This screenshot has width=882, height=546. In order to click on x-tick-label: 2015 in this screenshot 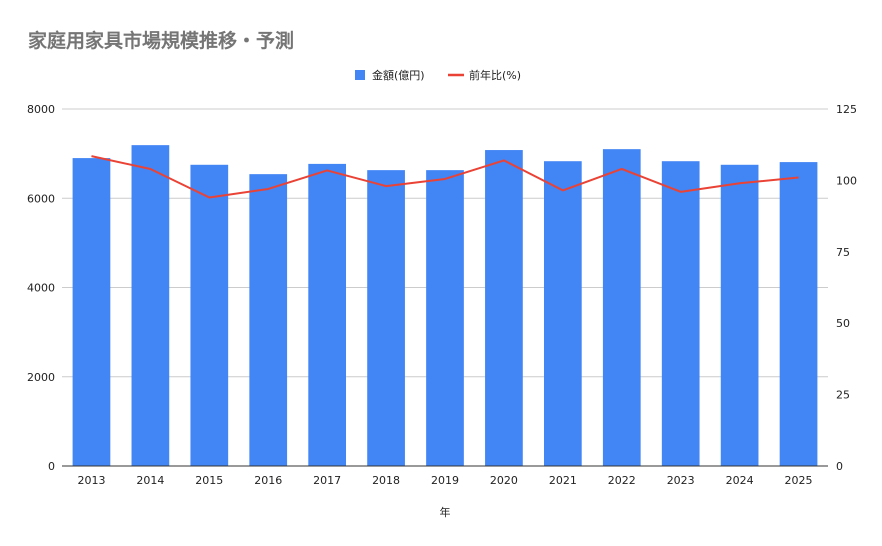, I will do `click(209, 480)`.